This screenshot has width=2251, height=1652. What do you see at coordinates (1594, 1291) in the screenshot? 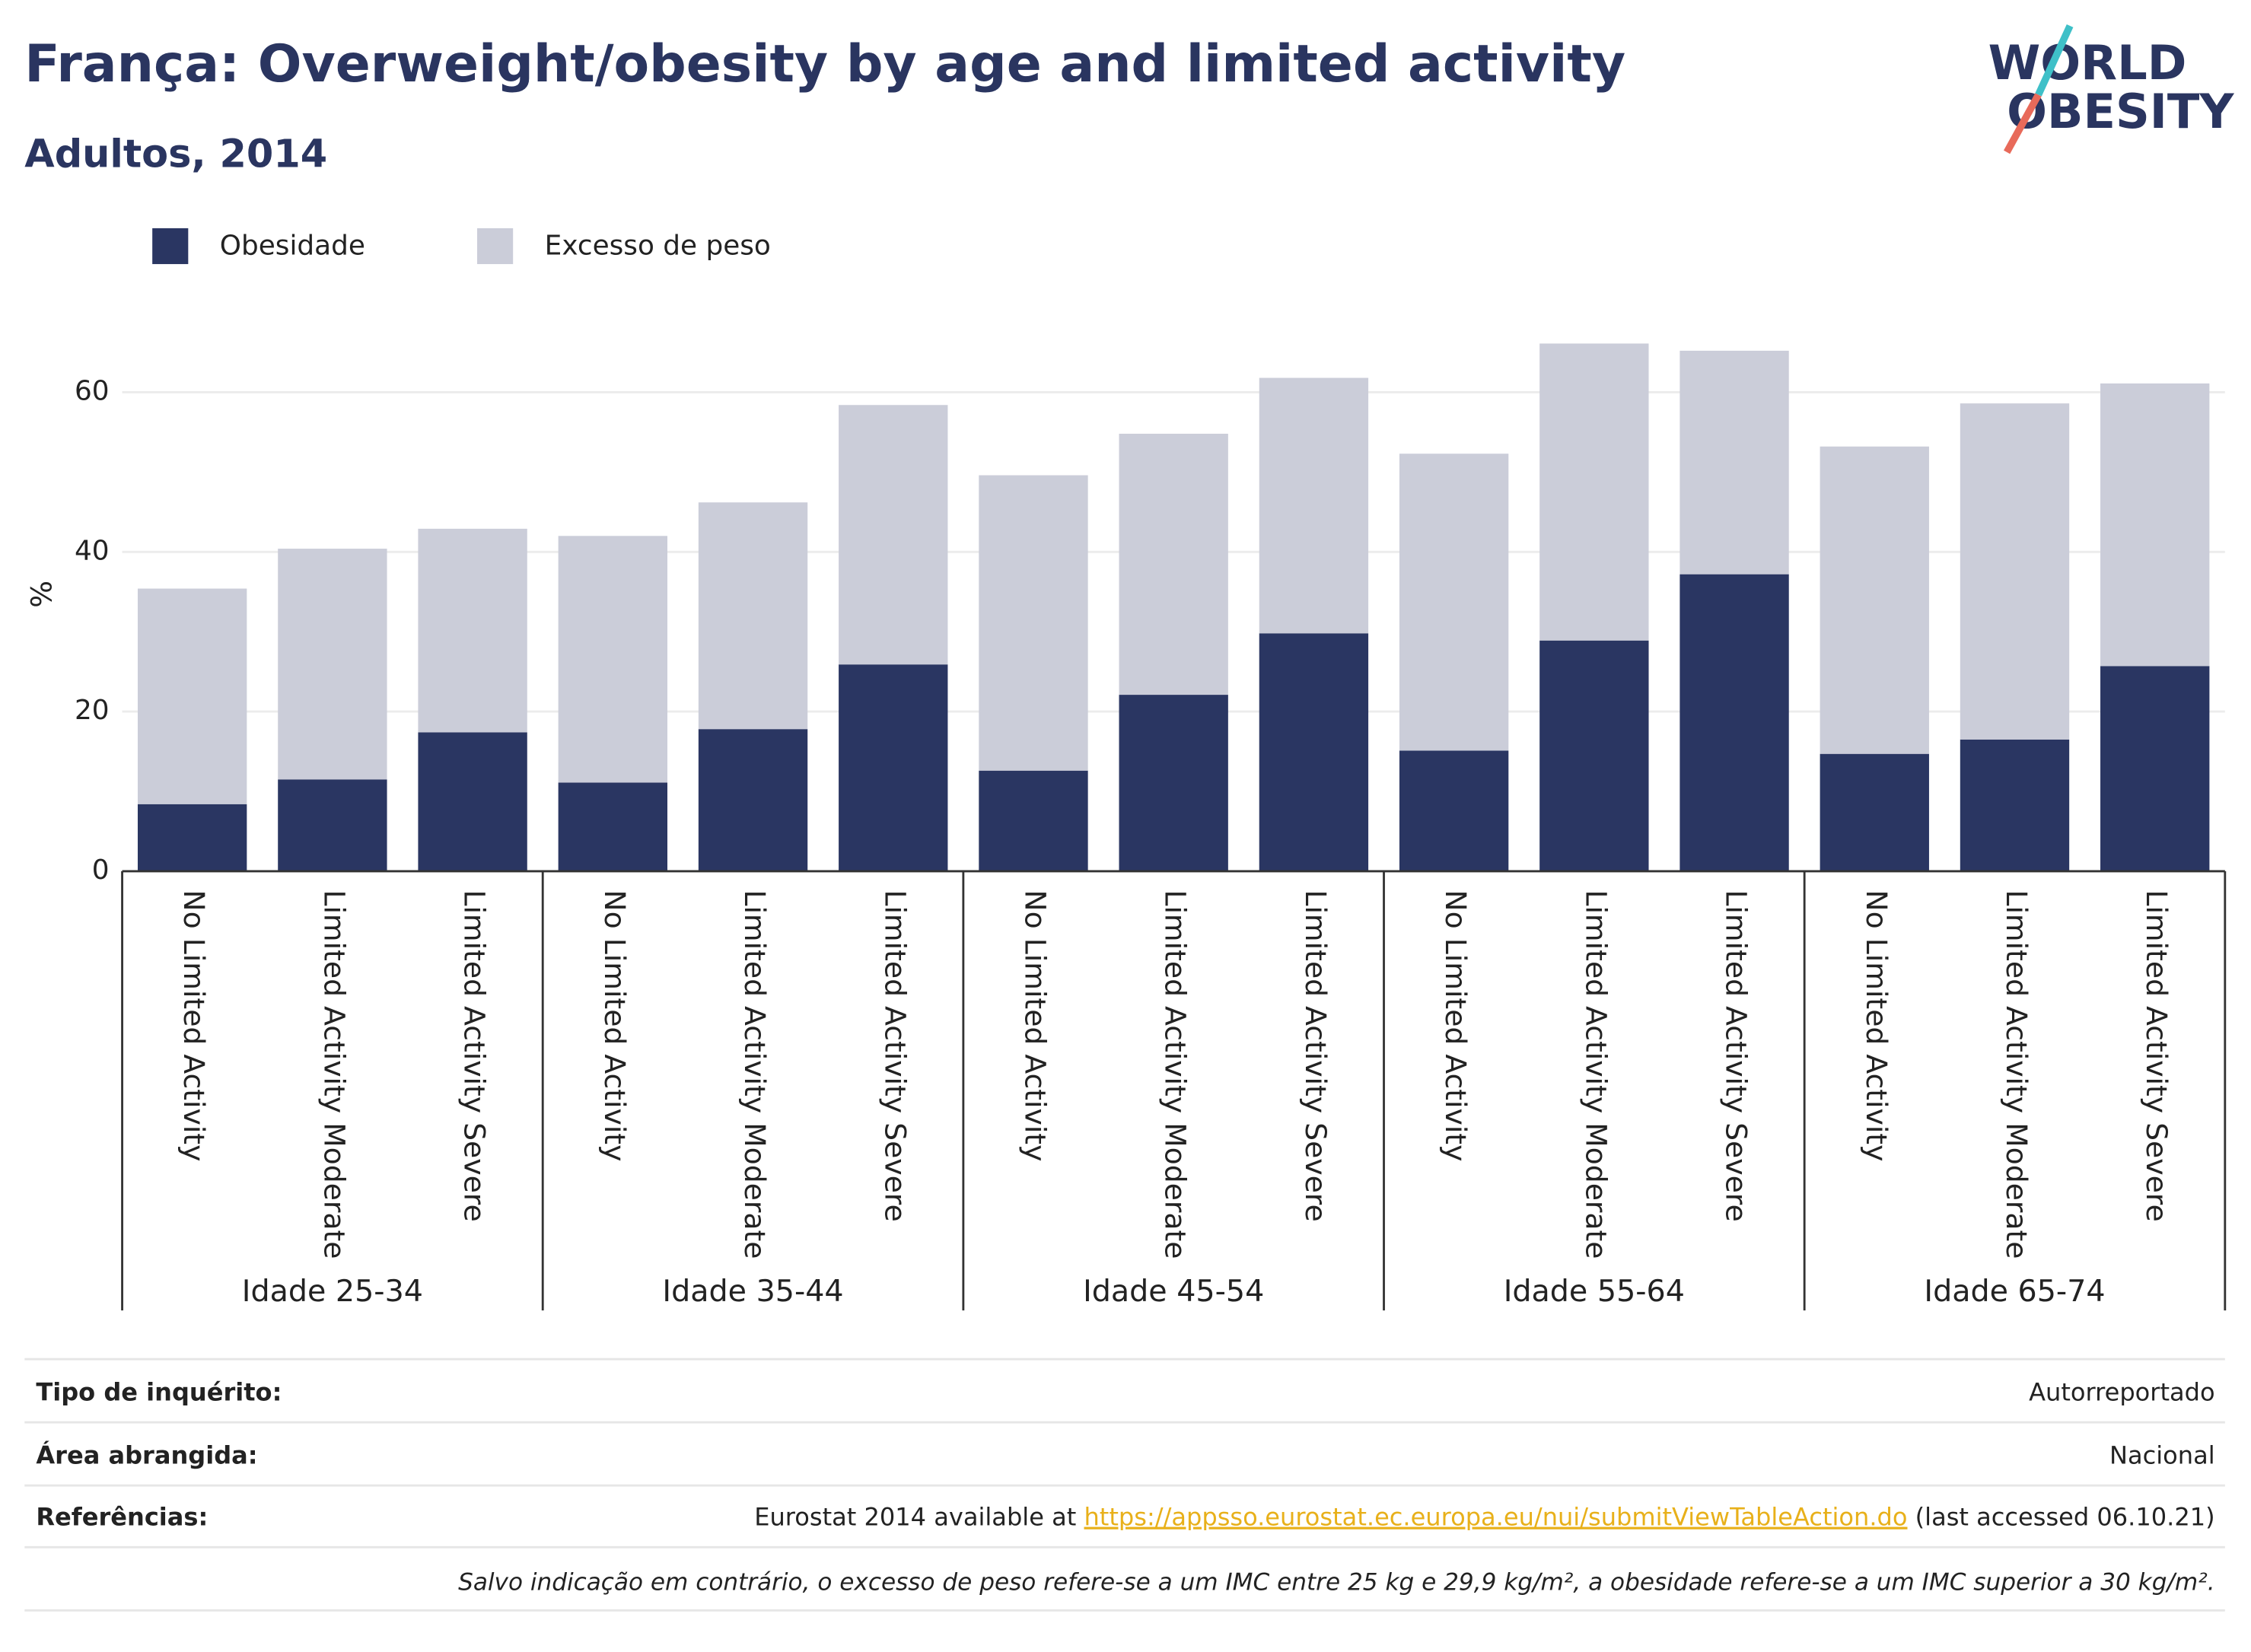
I see `group-label: Idade 55-64` at bounding box center [1594, 1291].